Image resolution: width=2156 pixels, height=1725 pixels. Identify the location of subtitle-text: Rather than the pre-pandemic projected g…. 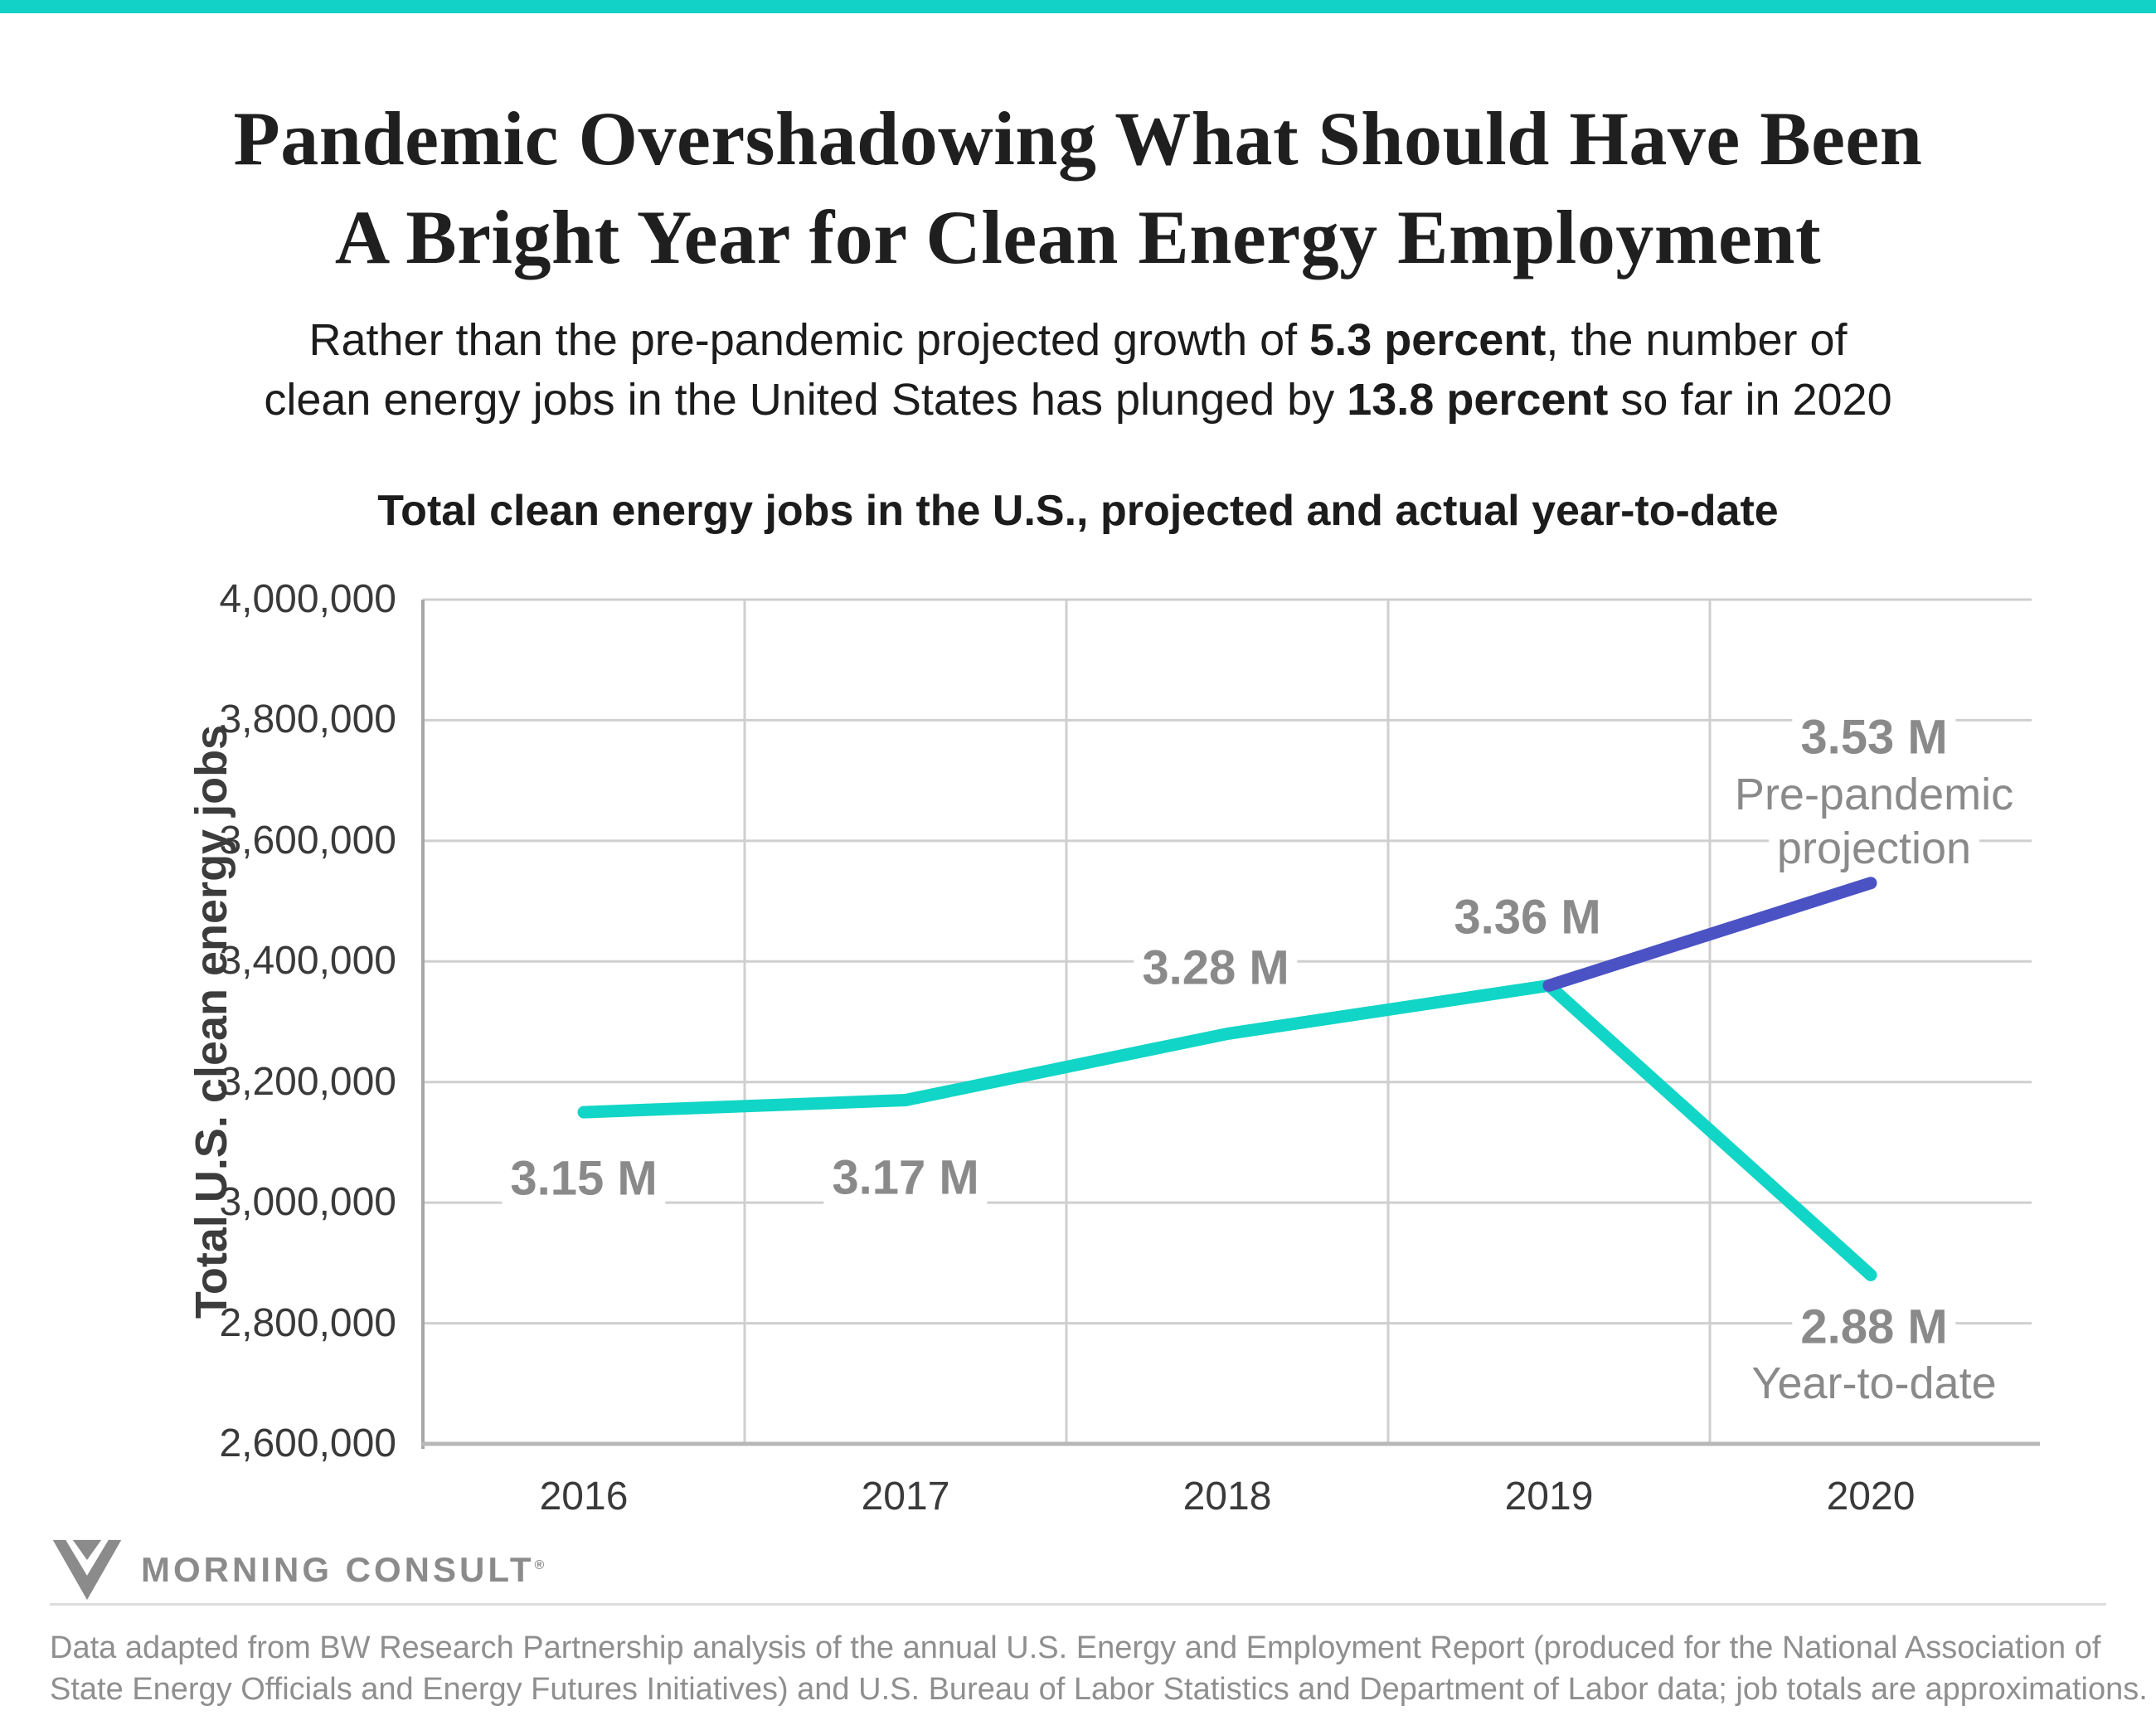
(809, 340).